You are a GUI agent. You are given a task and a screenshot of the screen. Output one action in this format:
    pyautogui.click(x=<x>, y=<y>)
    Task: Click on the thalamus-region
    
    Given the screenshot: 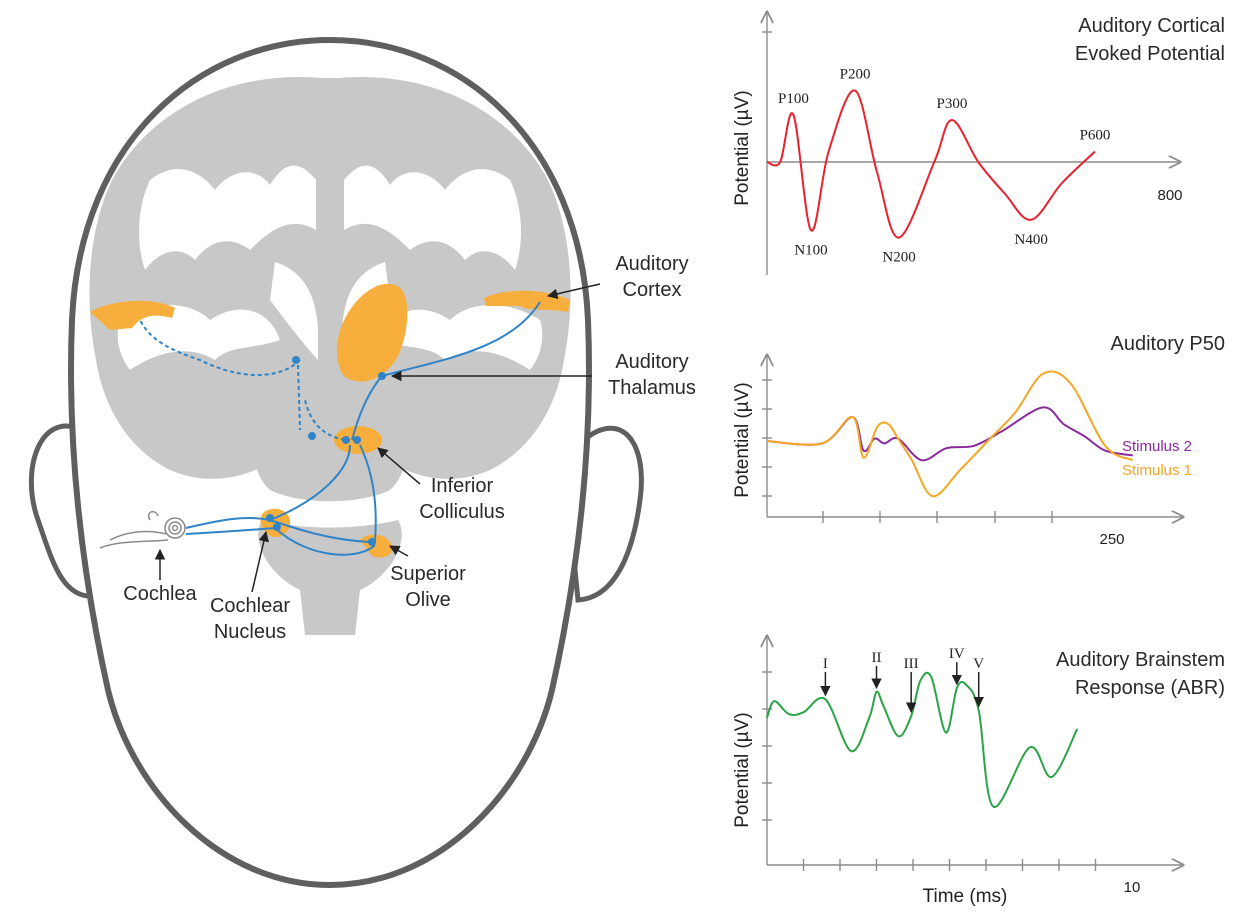 What is the action you would take?
    pyautogui.click(x=372, y=332)
    